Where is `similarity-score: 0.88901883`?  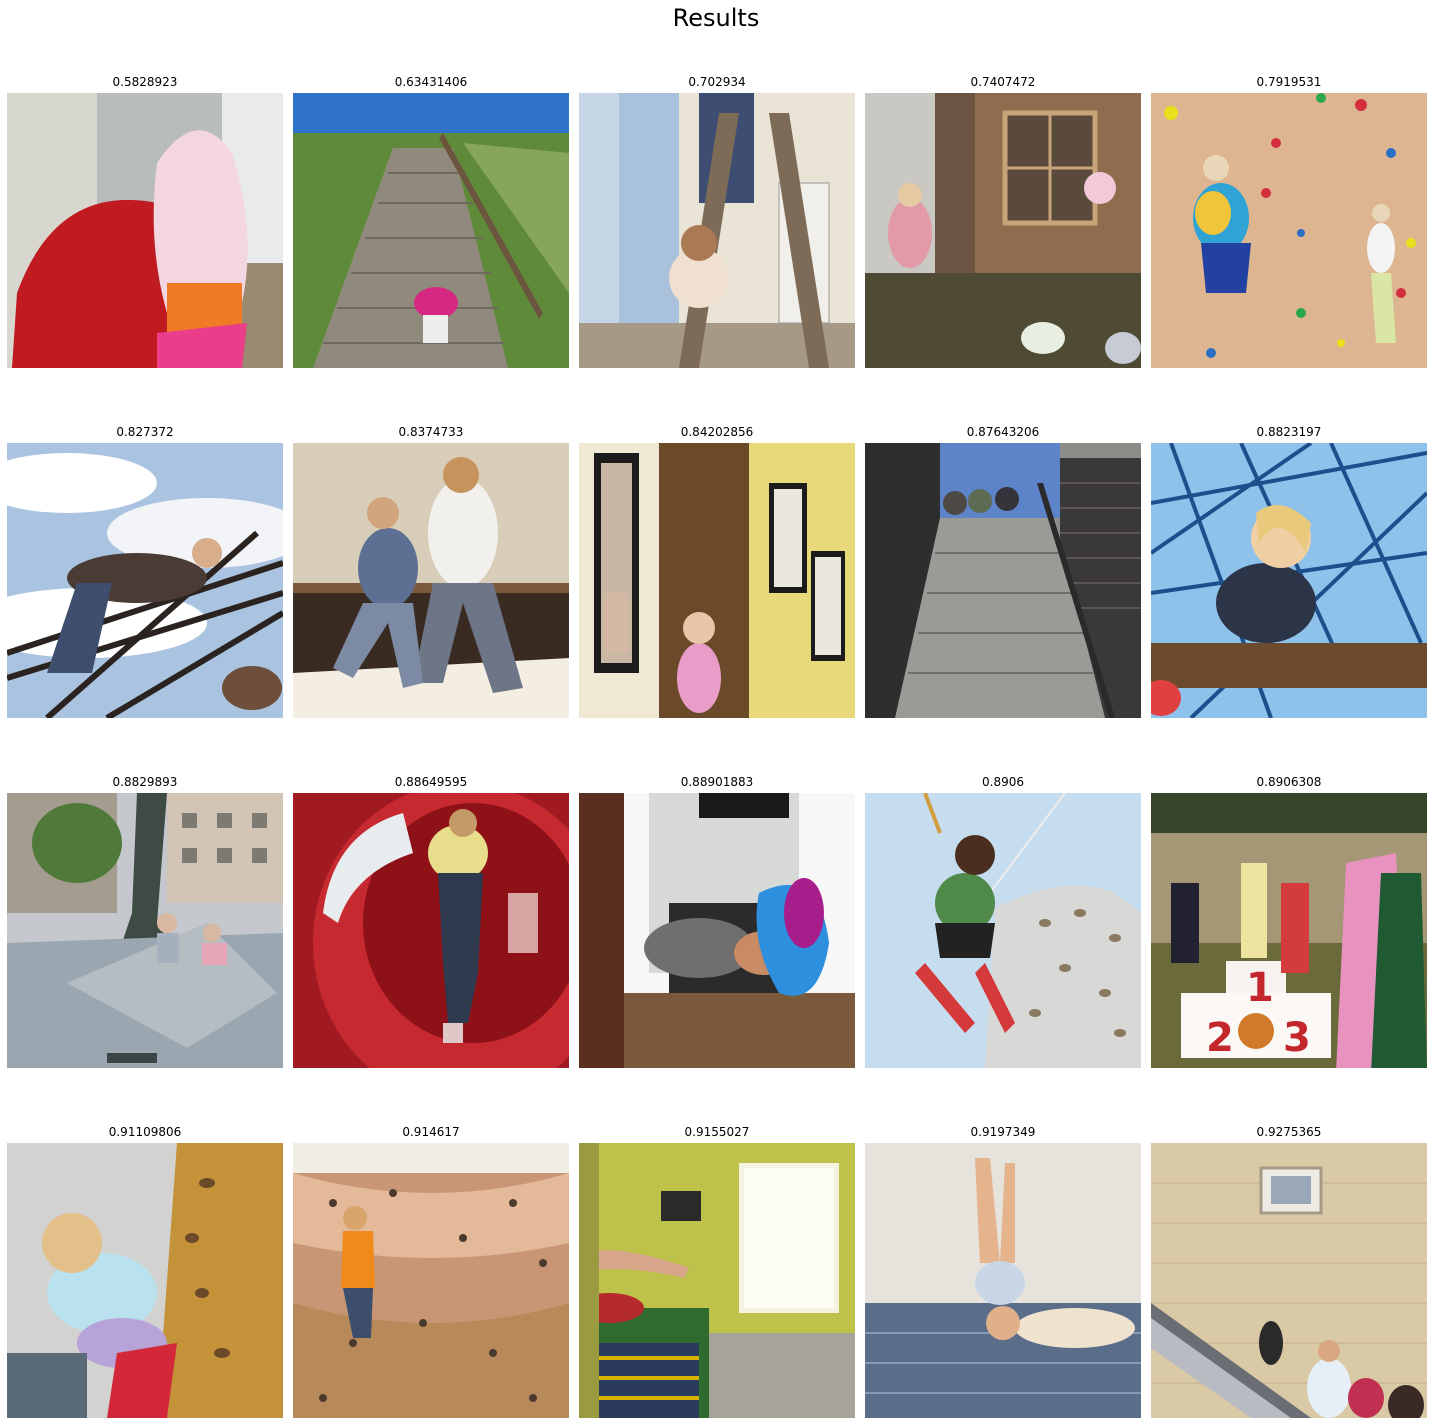
similarity-score: 0.88901883 is located at coordinates (717, 782).